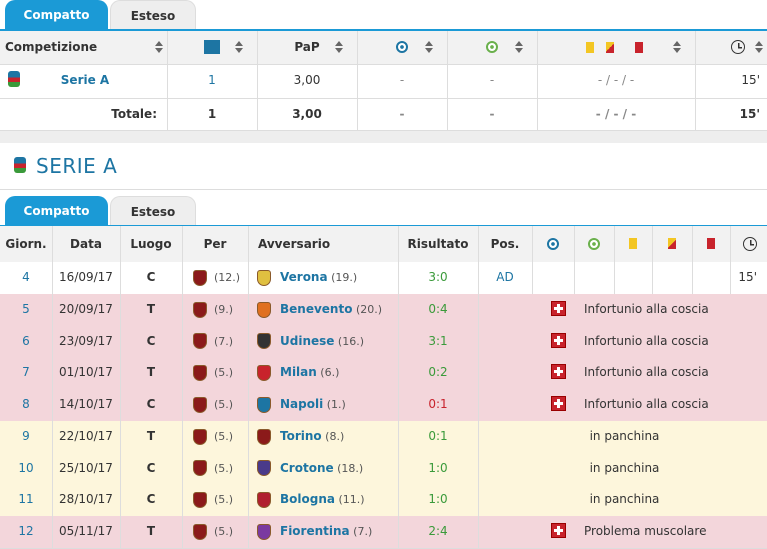 This screenshot has width=767, height=549. Describe the element at coordinates (558, 308) in the screenshot. I see `injury-icon` at that location.